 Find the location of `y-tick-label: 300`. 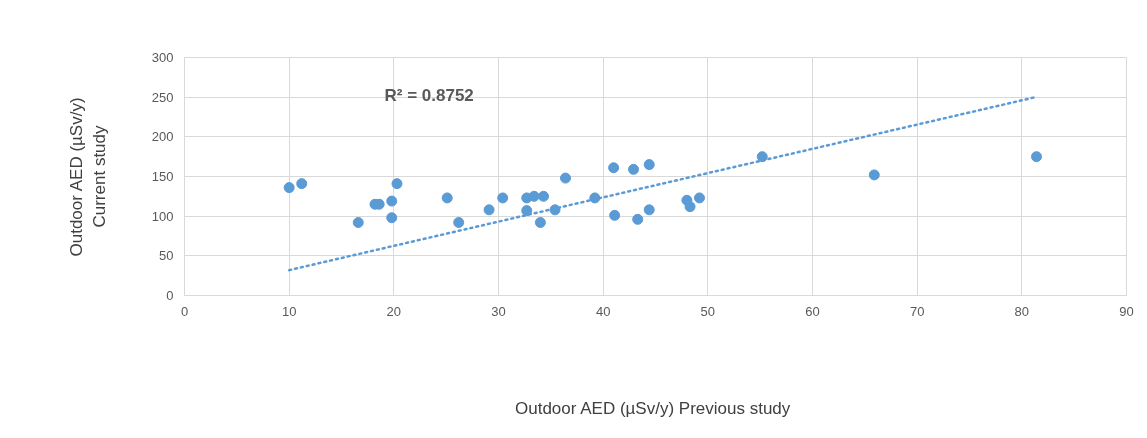

y-tick-label: 300 is located at coordinates (162, 57).